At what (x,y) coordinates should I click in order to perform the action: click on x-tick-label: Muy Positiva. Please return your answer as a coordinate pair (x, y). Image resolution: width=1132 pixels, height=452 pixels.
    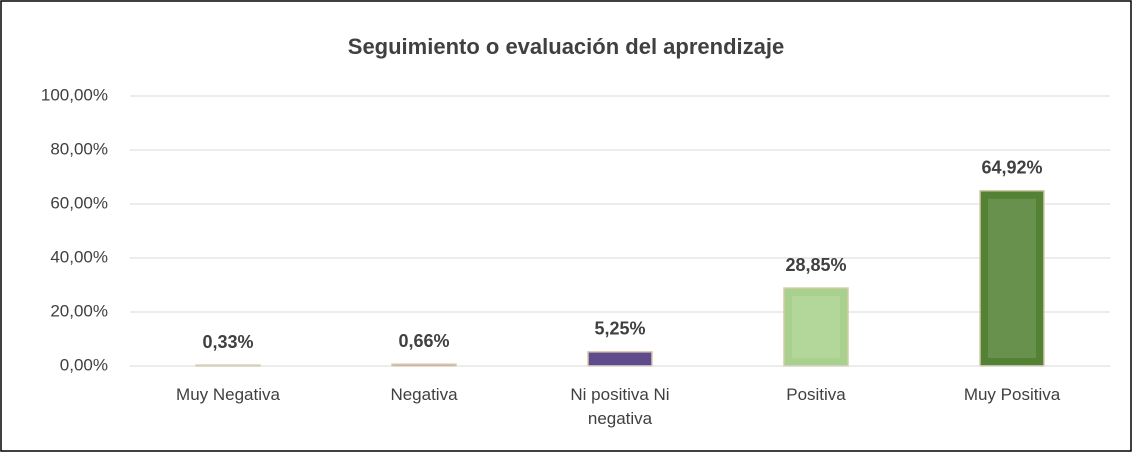
    Looking at the image, I should click on (1012, 394).